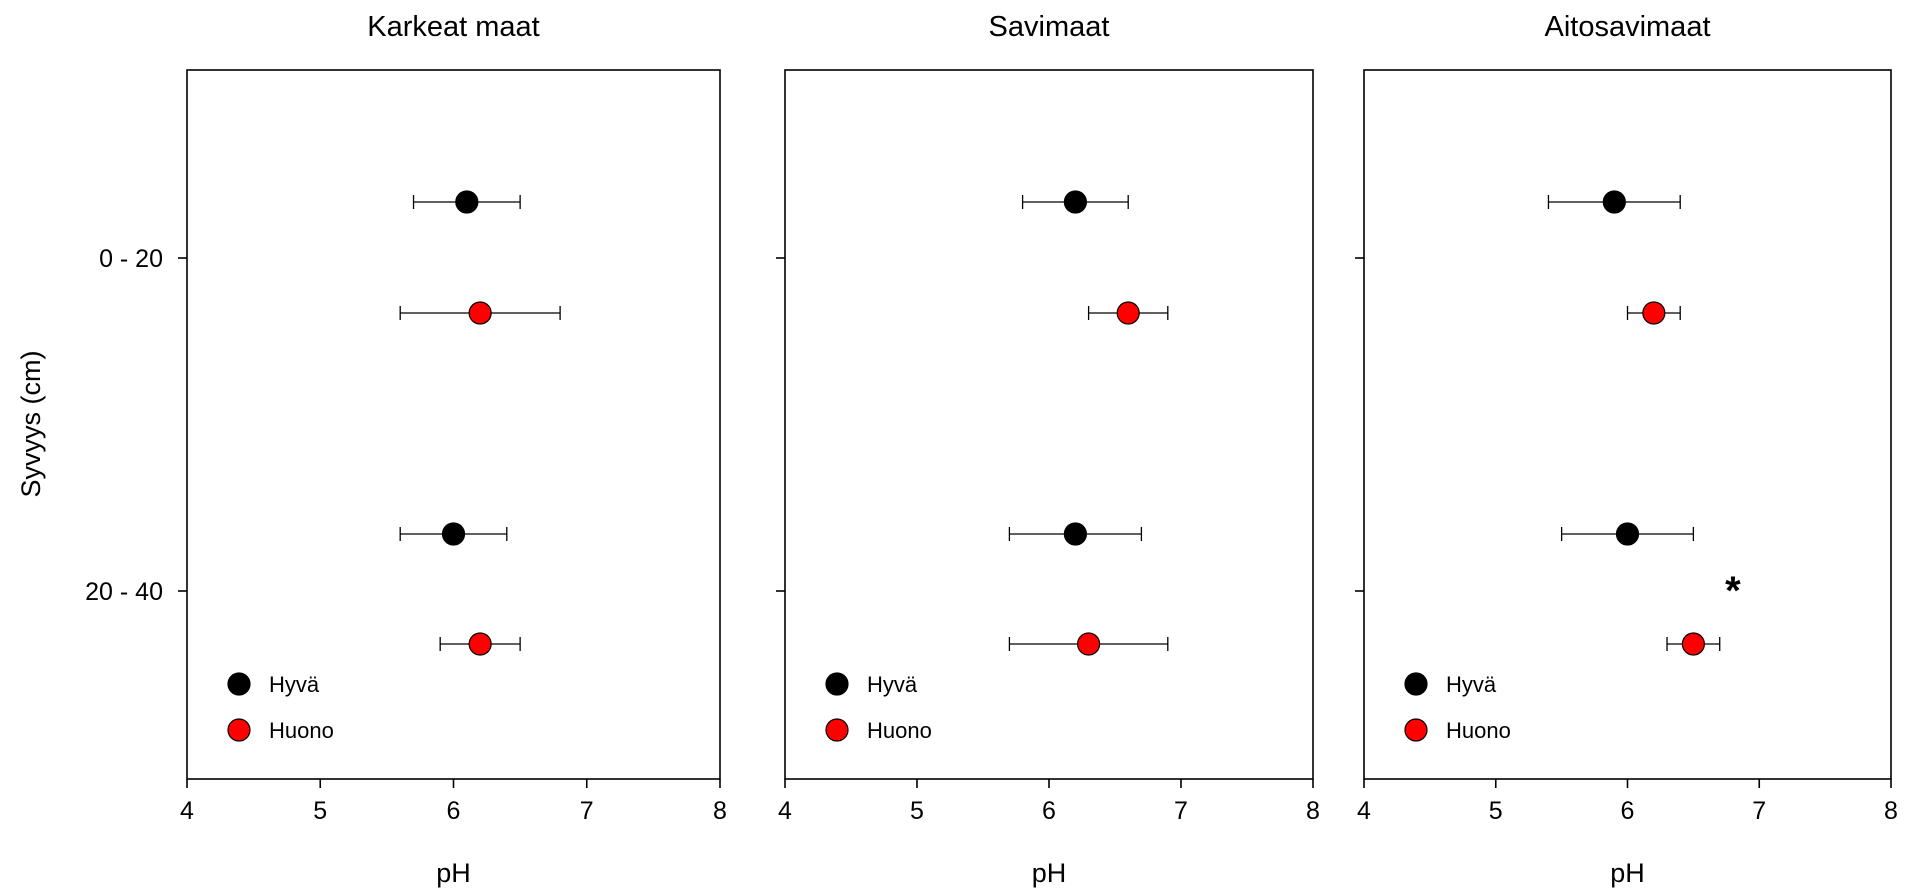  I want to click on y-axis-label: Syvyys (cm), so click(31, 424).